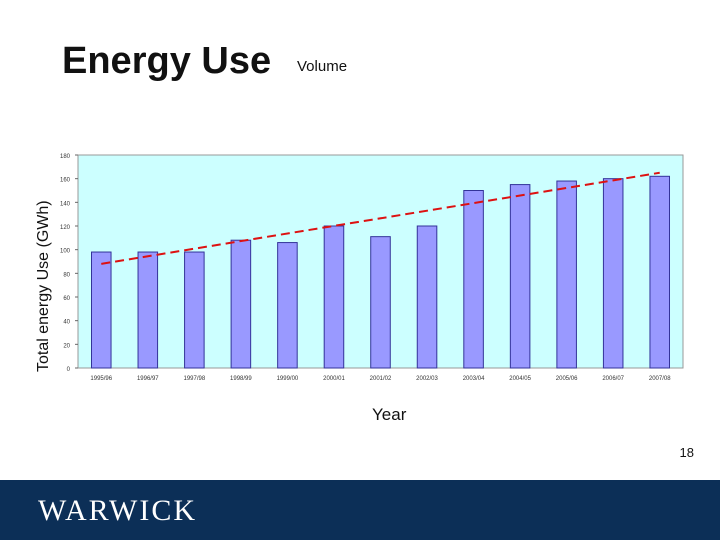  I want to click on y-tick-label: 80, so click(66, 275).